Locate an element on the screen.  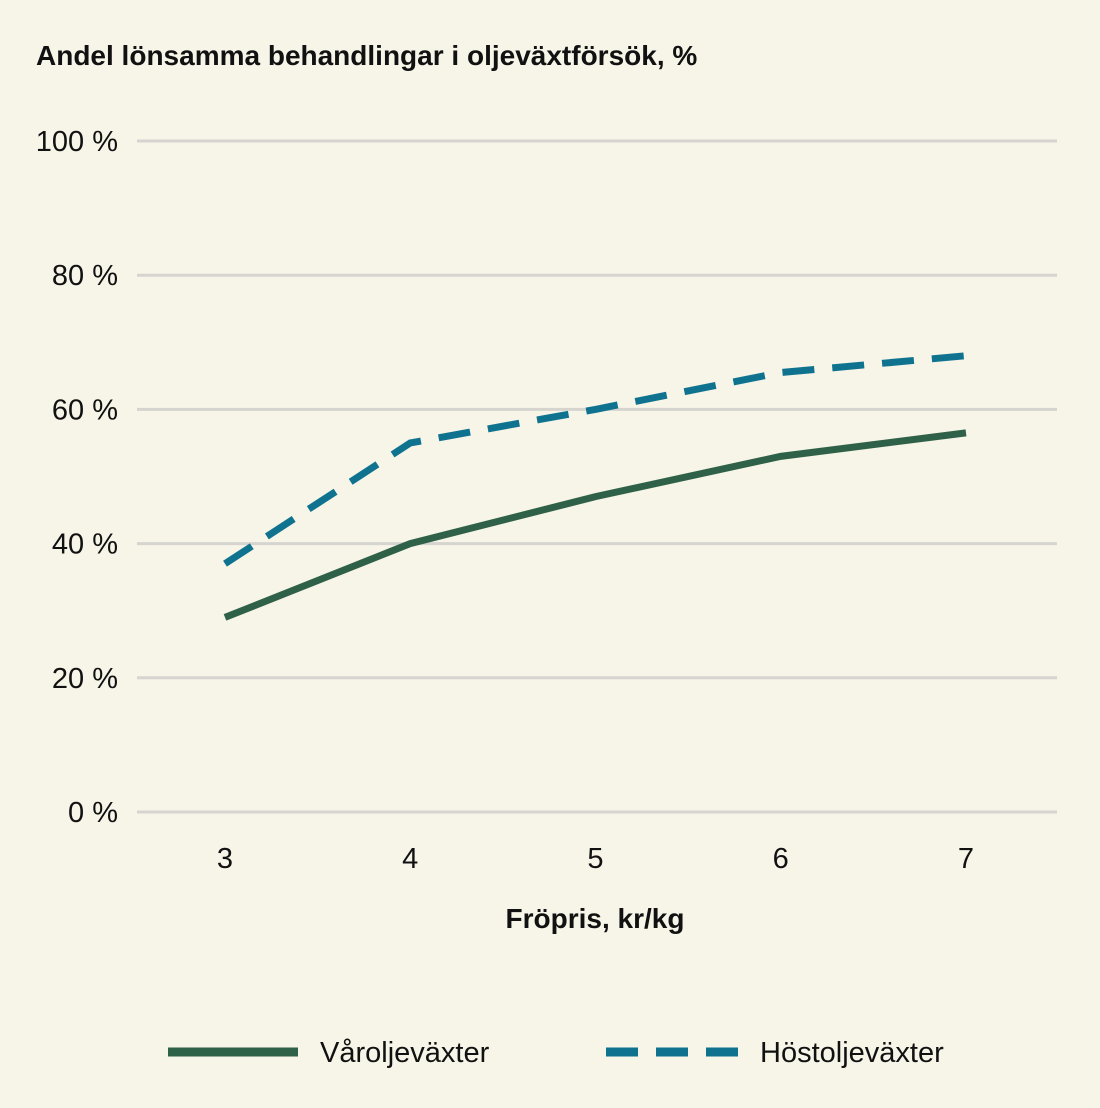
x-axis-tick-labels: 3 4 5 6 7 is located at coordinates (595, 859).